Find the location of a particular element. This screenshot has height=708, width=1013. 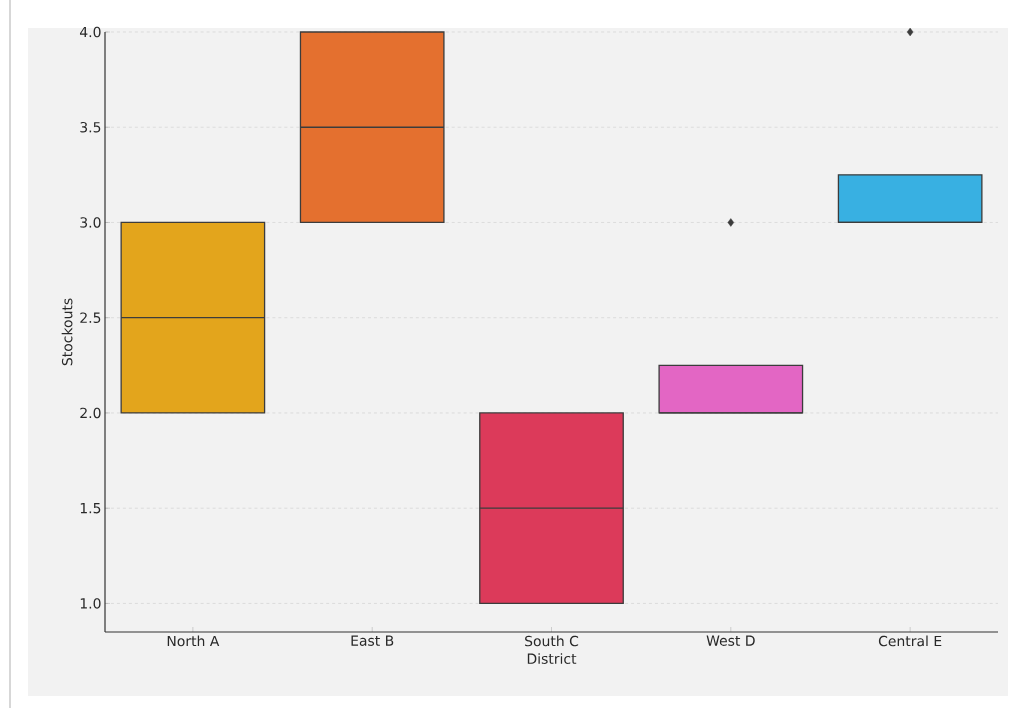

x-tick-label: West D is located at coordinates (730, 640).